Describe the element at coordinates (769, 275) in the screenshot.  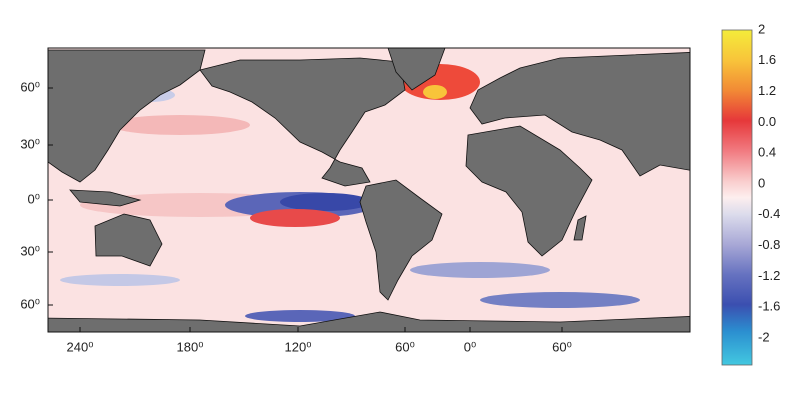
I see `colorbar-label: -1.2` at that location.